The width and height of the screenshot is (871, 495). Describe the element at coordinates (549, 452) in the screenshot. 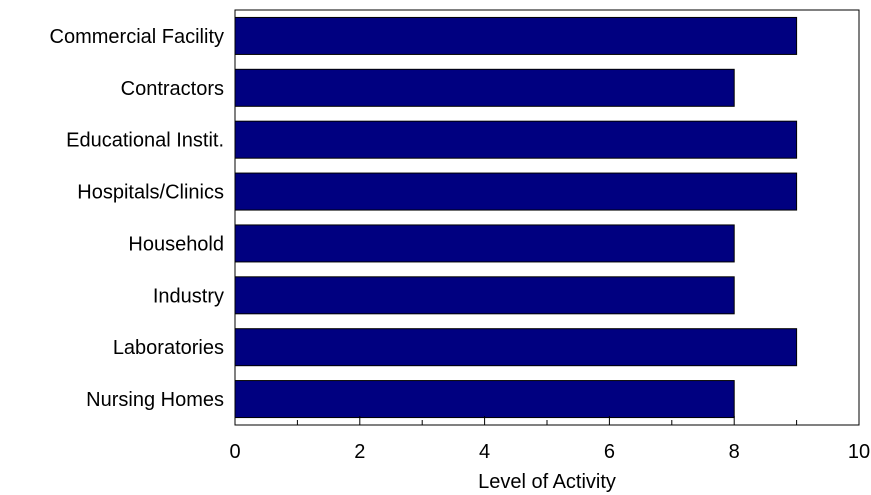

I see `x-axis-tick-labels: 0 2 4 6 8 10` at that location.